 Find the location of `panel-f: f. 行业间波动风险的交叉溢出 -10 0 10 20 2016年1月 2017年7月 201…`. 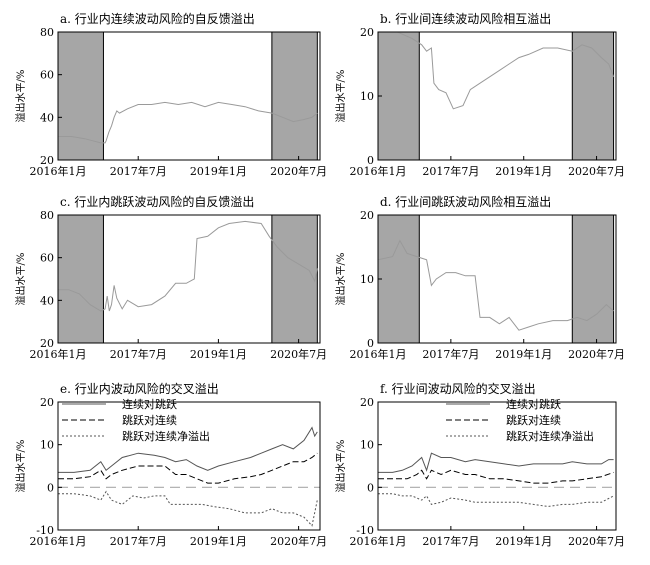

panel-f: f. 行业间波动风险的交叉溢出 -10 0 10 20 2016年1月 2017年7月 201… is located at coordinates (479, 464).